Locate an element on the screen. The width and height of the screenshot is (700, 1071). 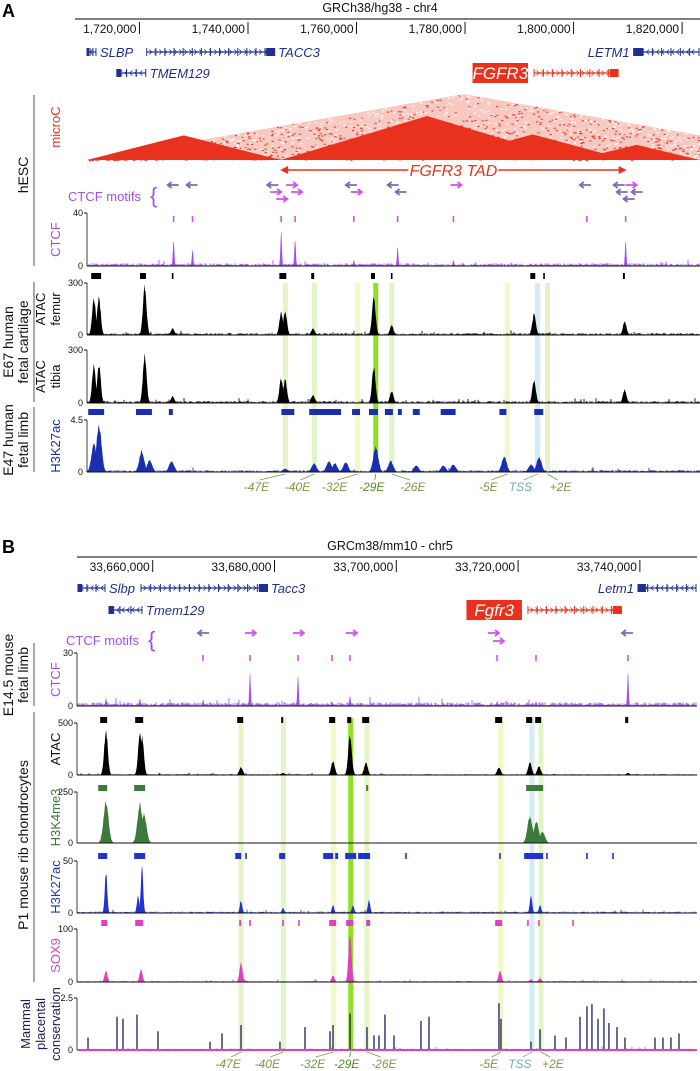
tad-label-bg is located at coordinates (453, 170).